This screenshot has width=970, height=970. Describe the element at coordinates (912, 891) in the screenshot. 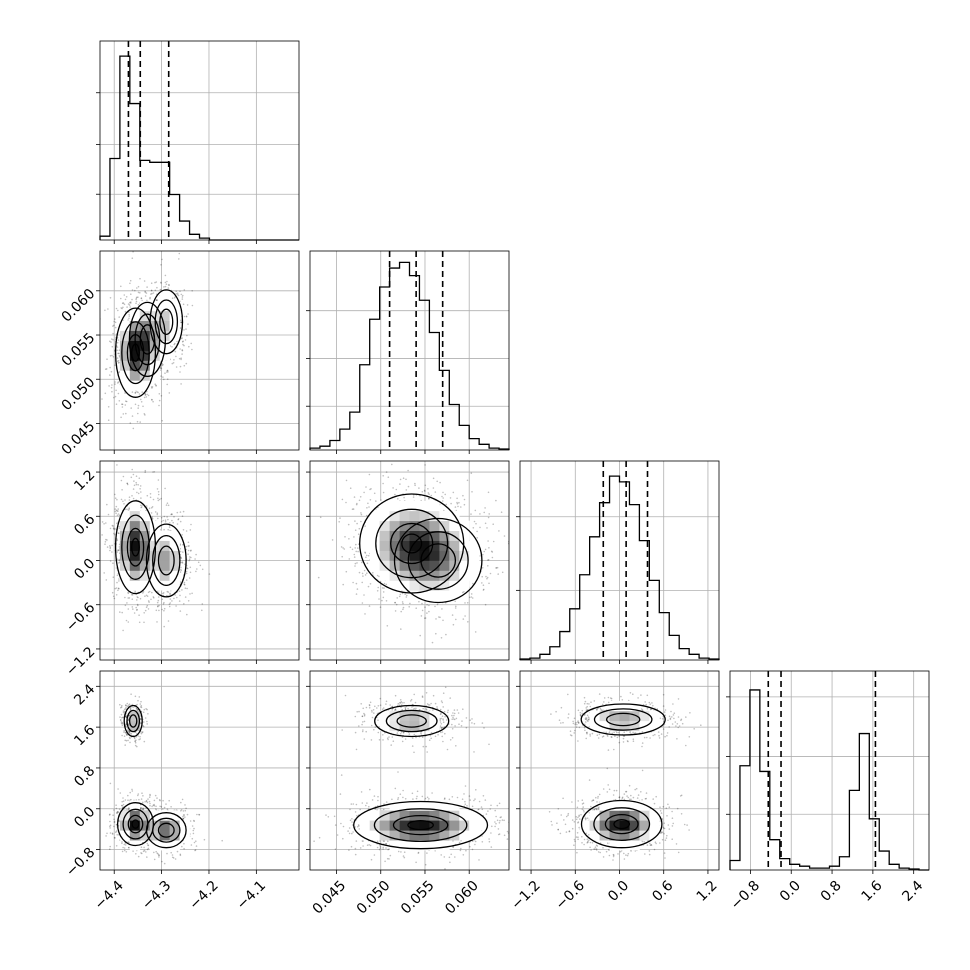

I see `x-tick-label: 2.4` at that location.